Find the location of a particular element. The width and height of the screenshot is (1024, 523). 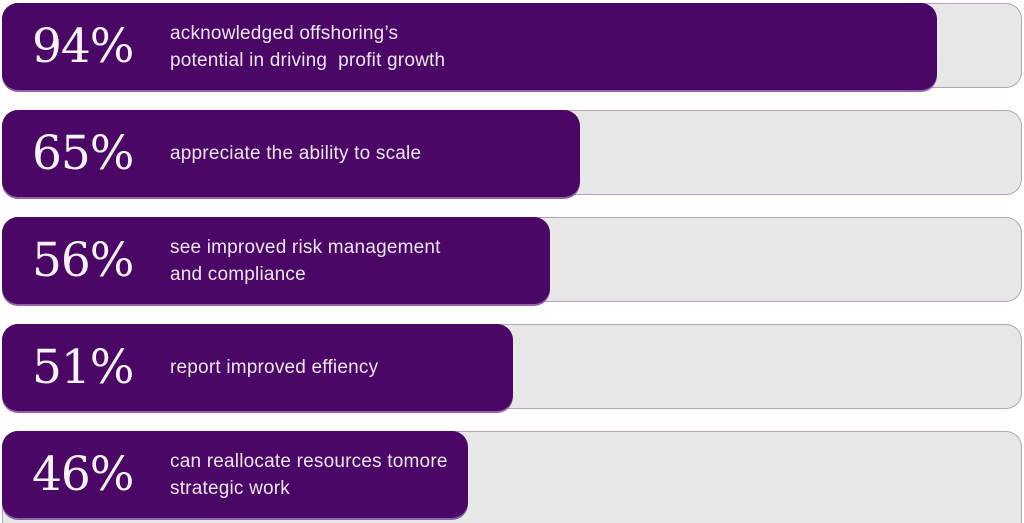

stat-percentage: 65% is located at coordinates (83, 153).